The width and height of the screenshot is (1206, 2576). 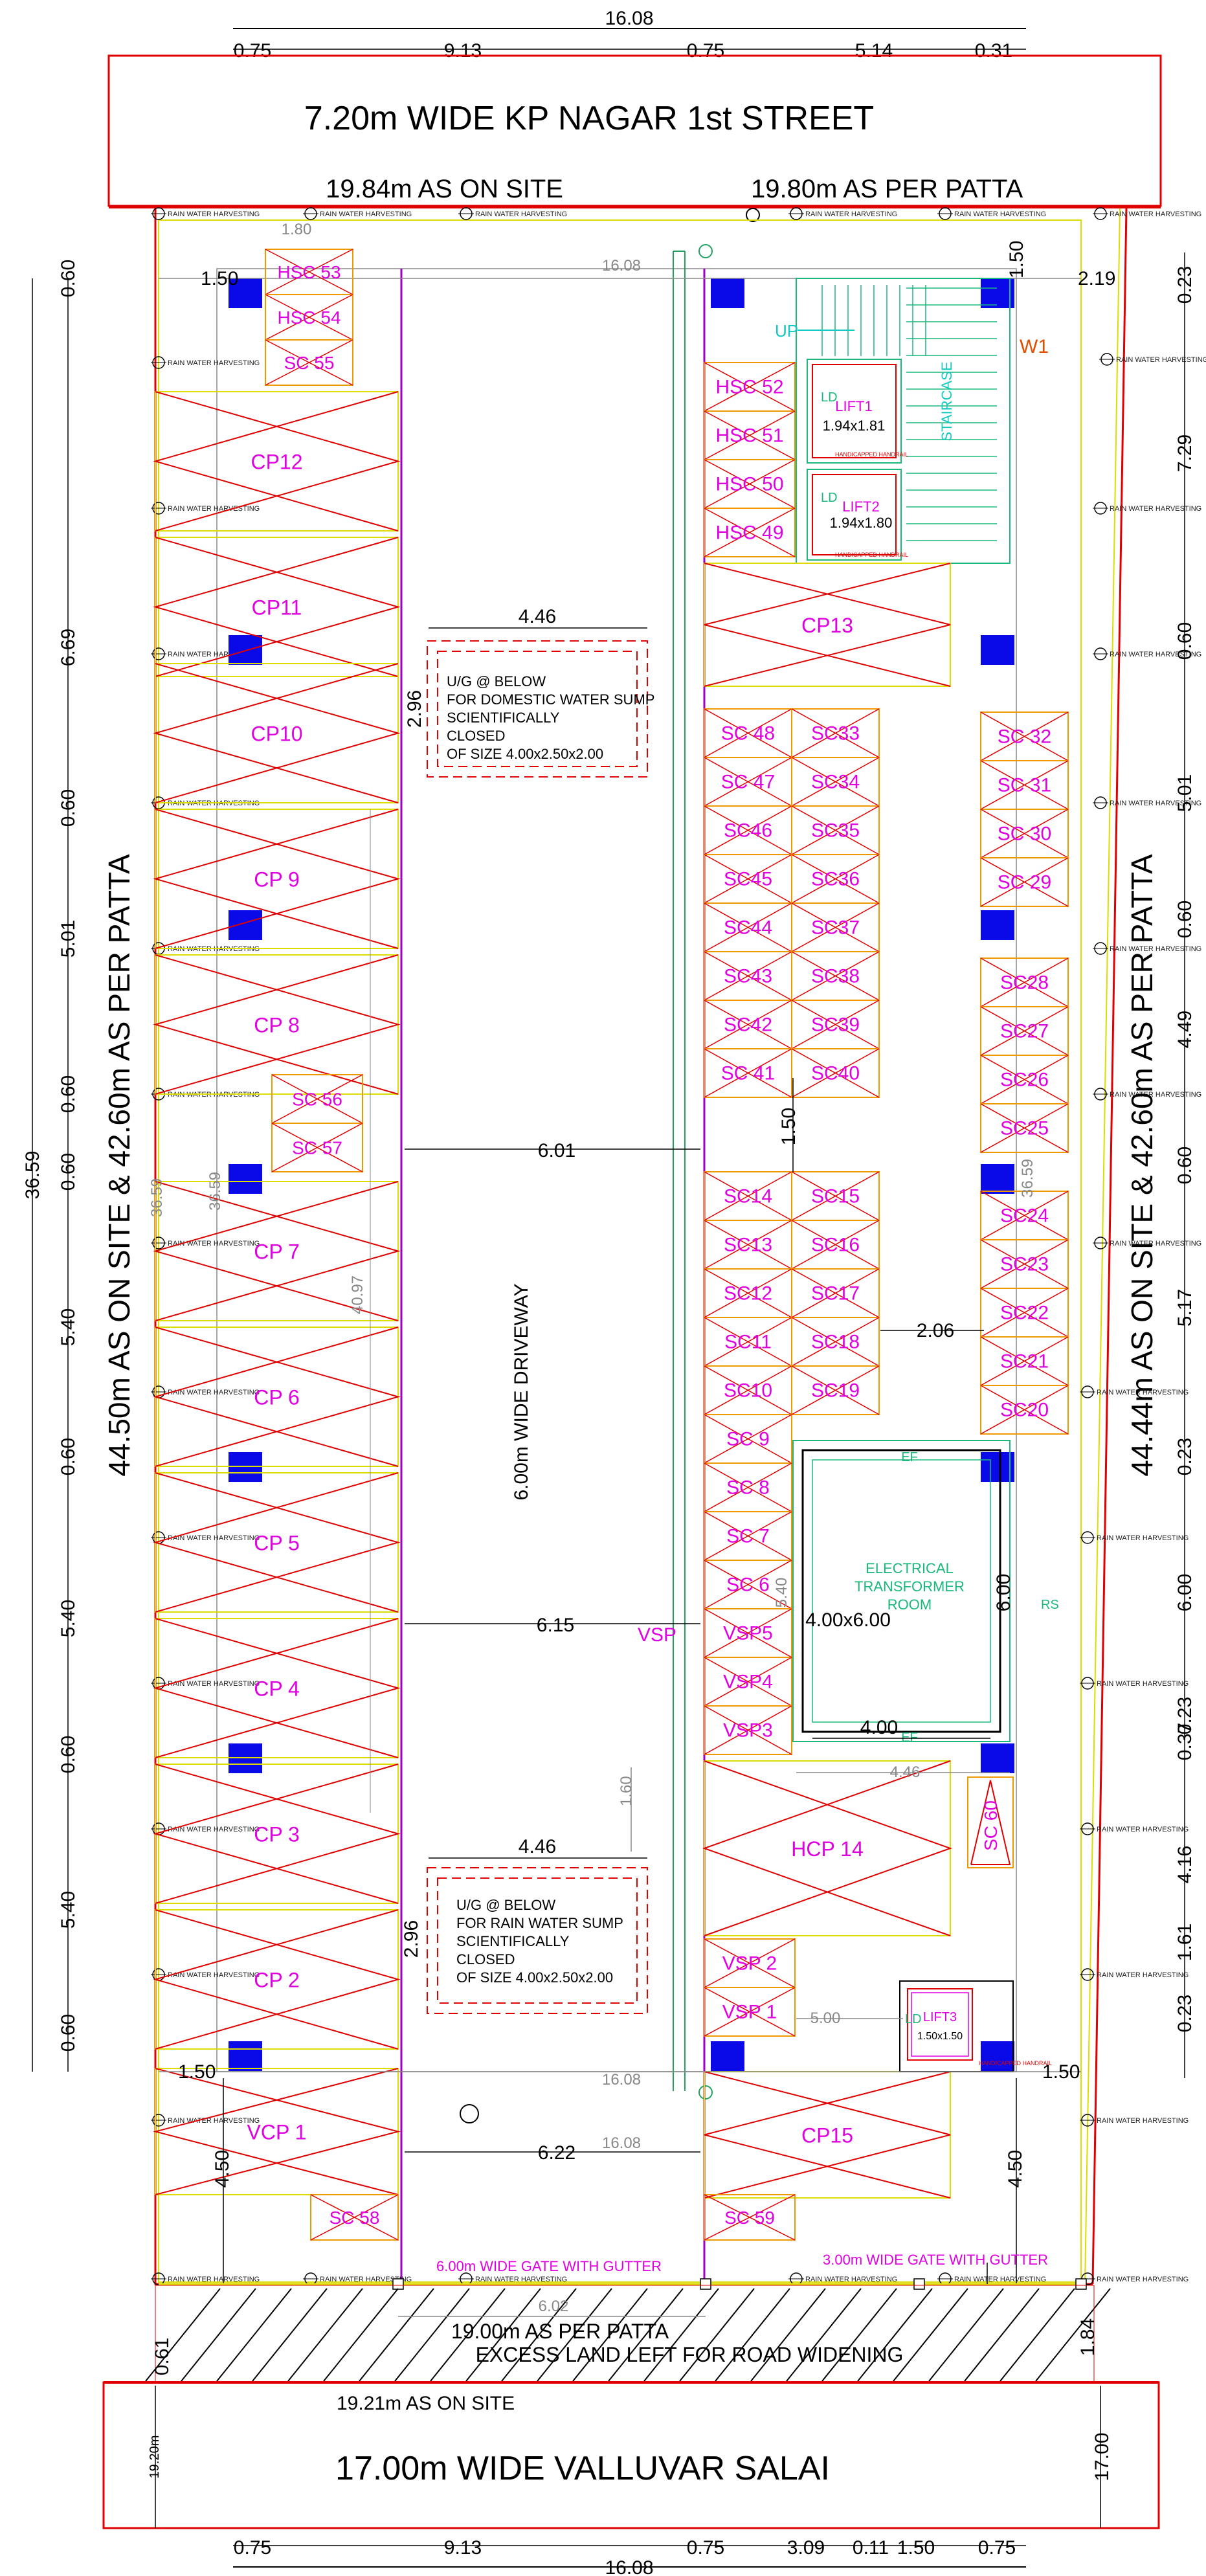 I want to click on gate-post, so click(x=1081, y=2284).